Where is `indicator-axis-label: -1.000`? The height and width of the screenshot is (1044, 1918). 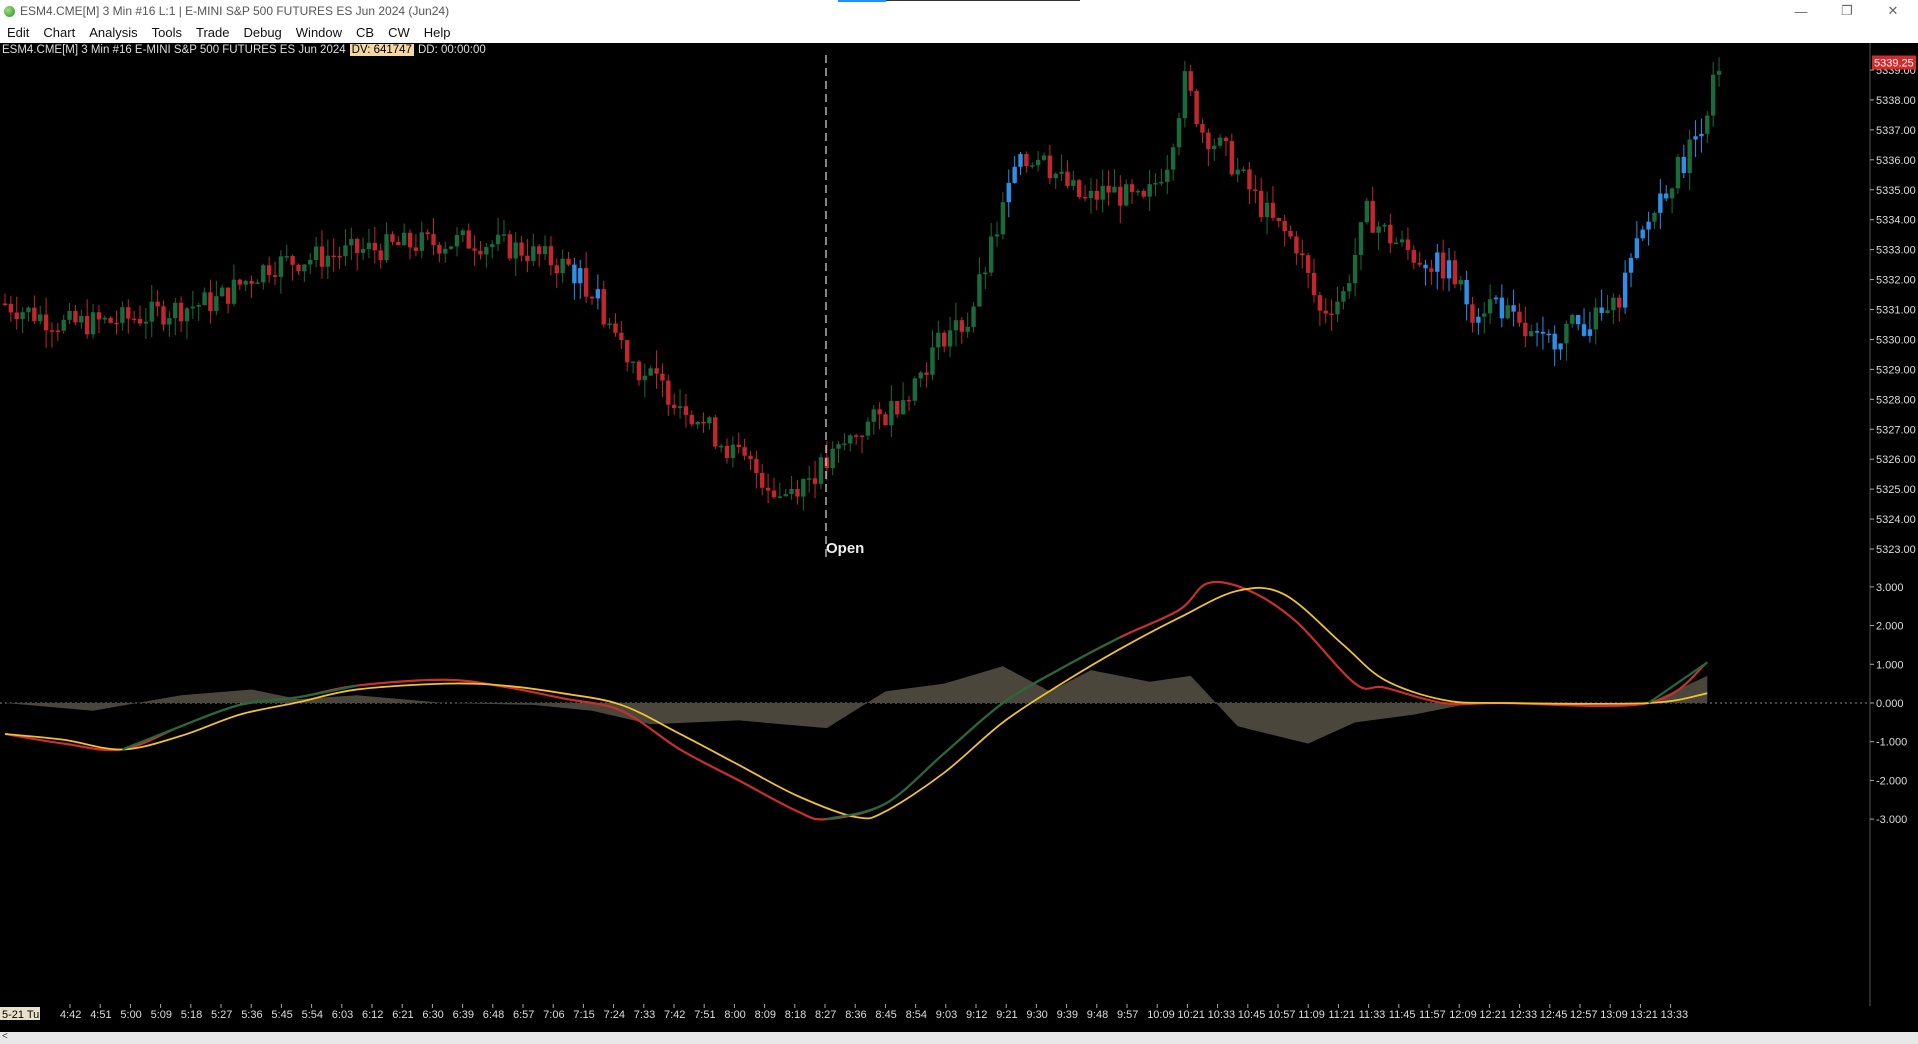 indicator-axis-label: -1.000 is located at coordinates (1891, 743).